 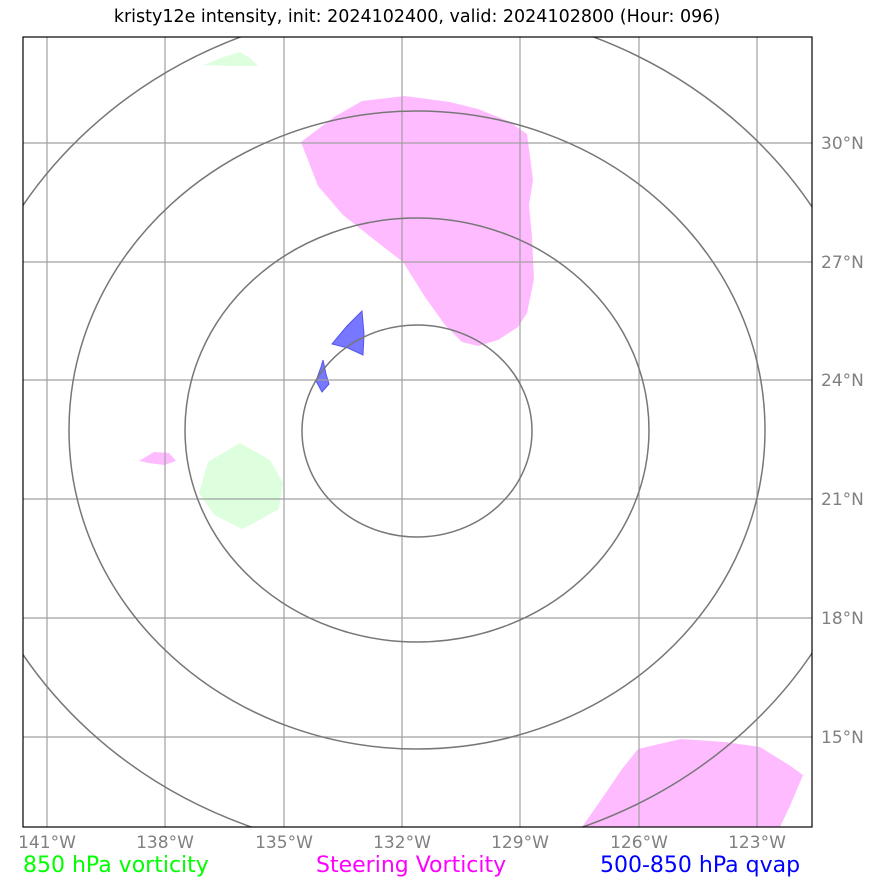 I want to click on vorticity-850-blob-north, so click(x=230, y=59).